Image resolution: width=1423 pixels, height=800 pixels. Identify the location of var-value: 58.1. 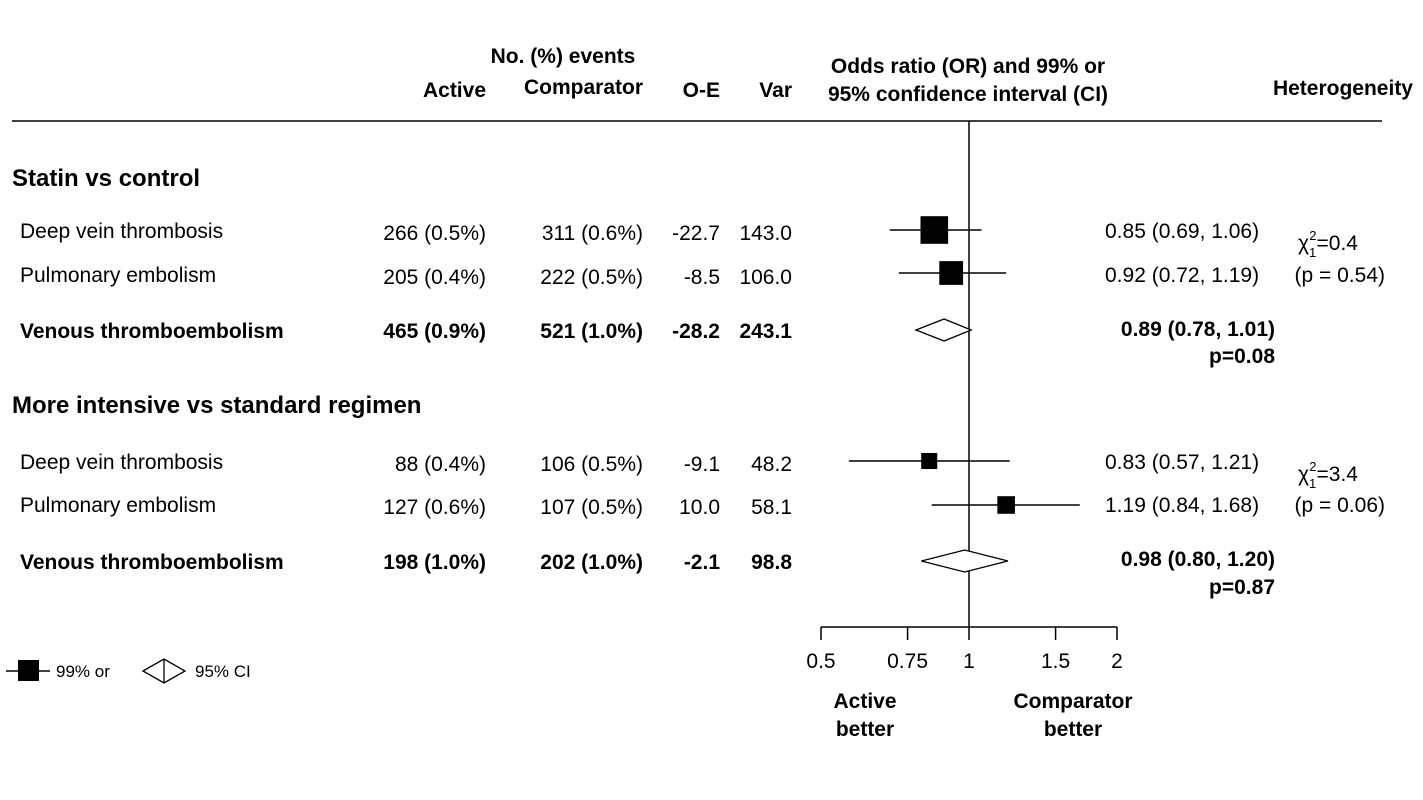
(771, 507).